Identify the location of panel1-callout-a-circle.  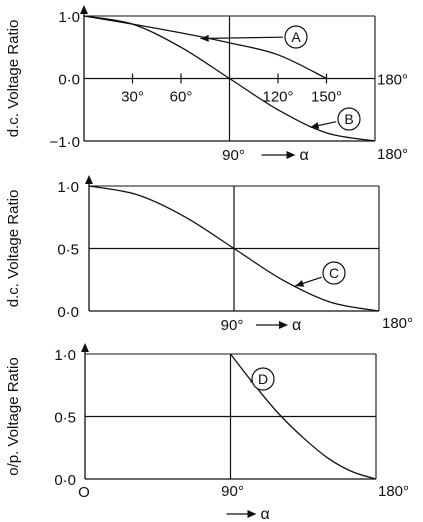
(296, 37).